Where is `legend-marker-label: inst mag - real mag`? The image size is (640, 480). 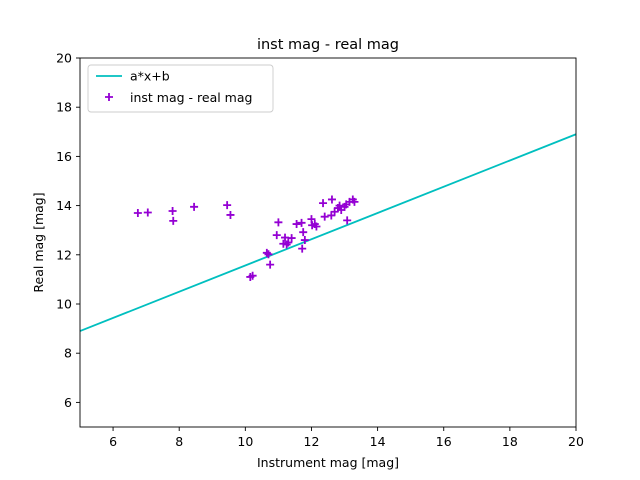 legend-marker-label: inst mag - real mag is located at coordinates (191, 97).